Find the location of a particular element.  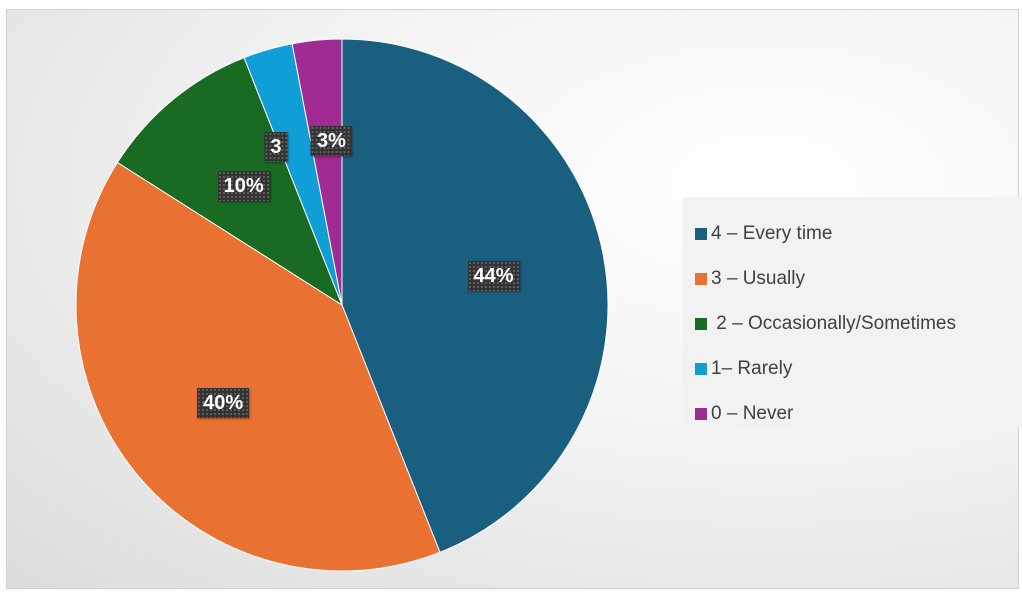

legend-item-0: 4 – Every time is located at coordinates (852, 233).